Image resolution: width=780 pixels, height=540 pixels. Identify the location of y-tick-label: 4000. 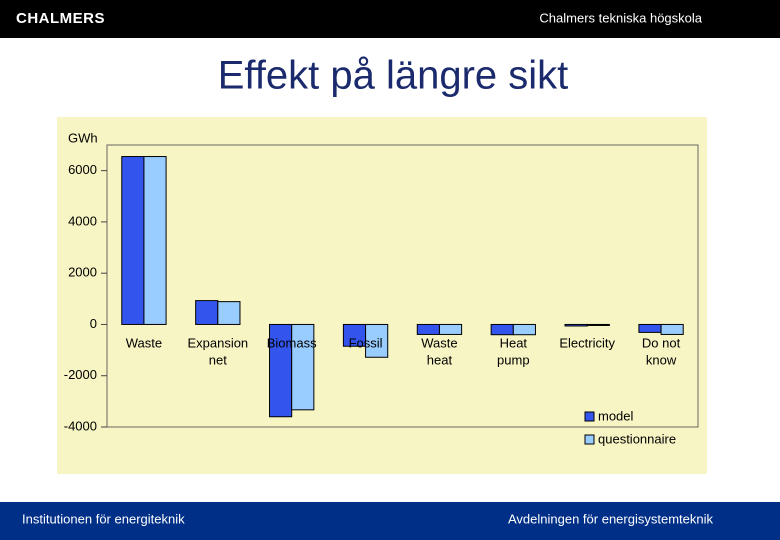
(82, 220).